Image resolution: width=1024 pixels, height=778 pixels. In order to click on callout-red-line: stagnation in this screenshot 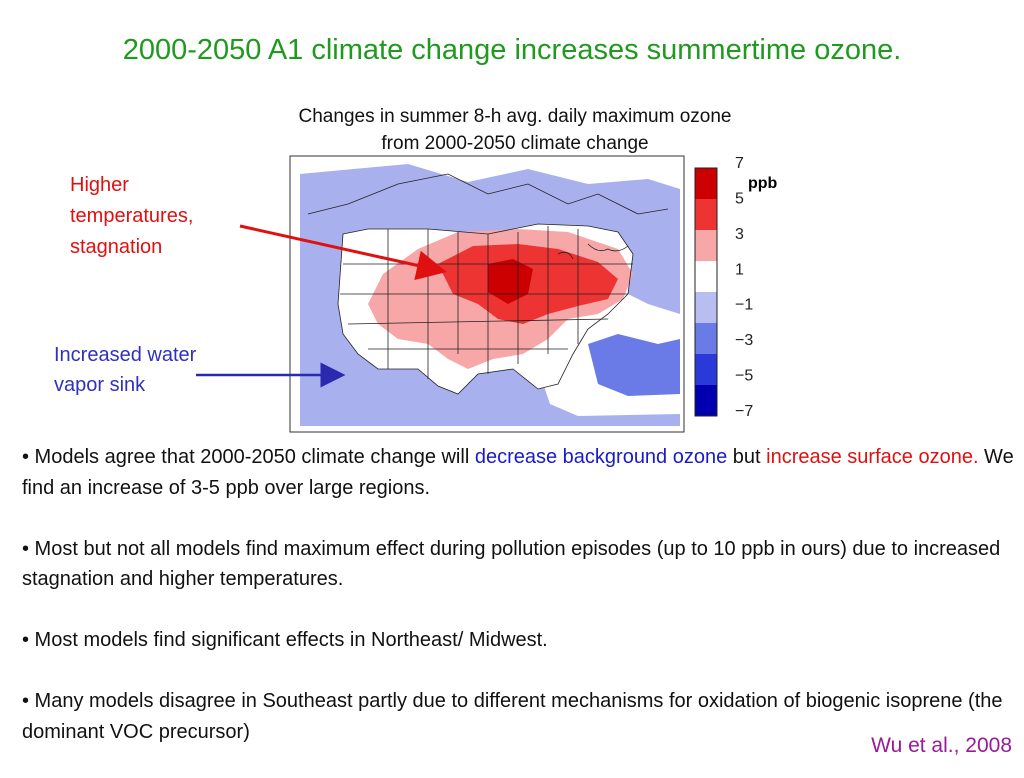, I will do `click(116, 247)`.